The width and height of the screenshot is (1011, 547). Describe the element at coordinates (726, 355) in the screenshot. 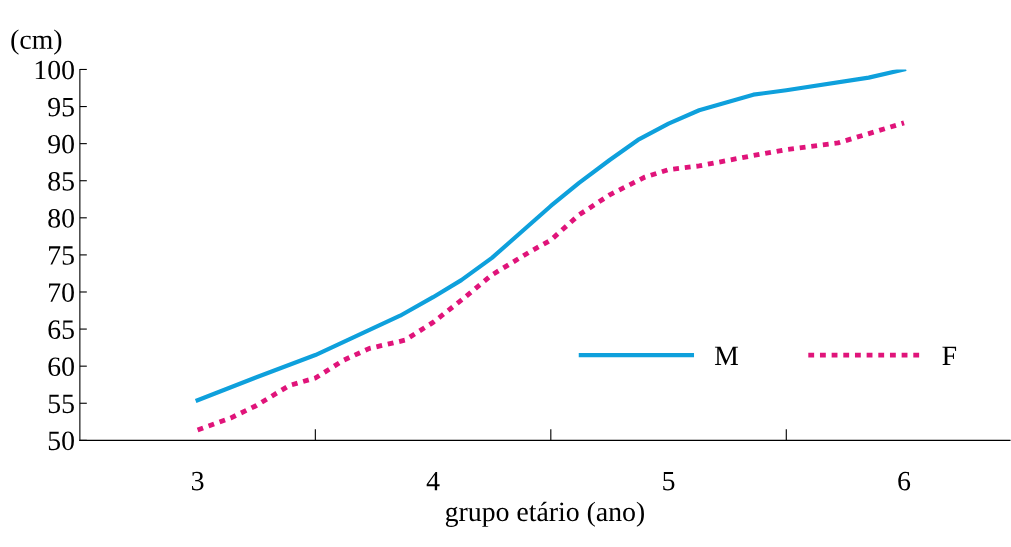

I see `legend-label: M` at that location.